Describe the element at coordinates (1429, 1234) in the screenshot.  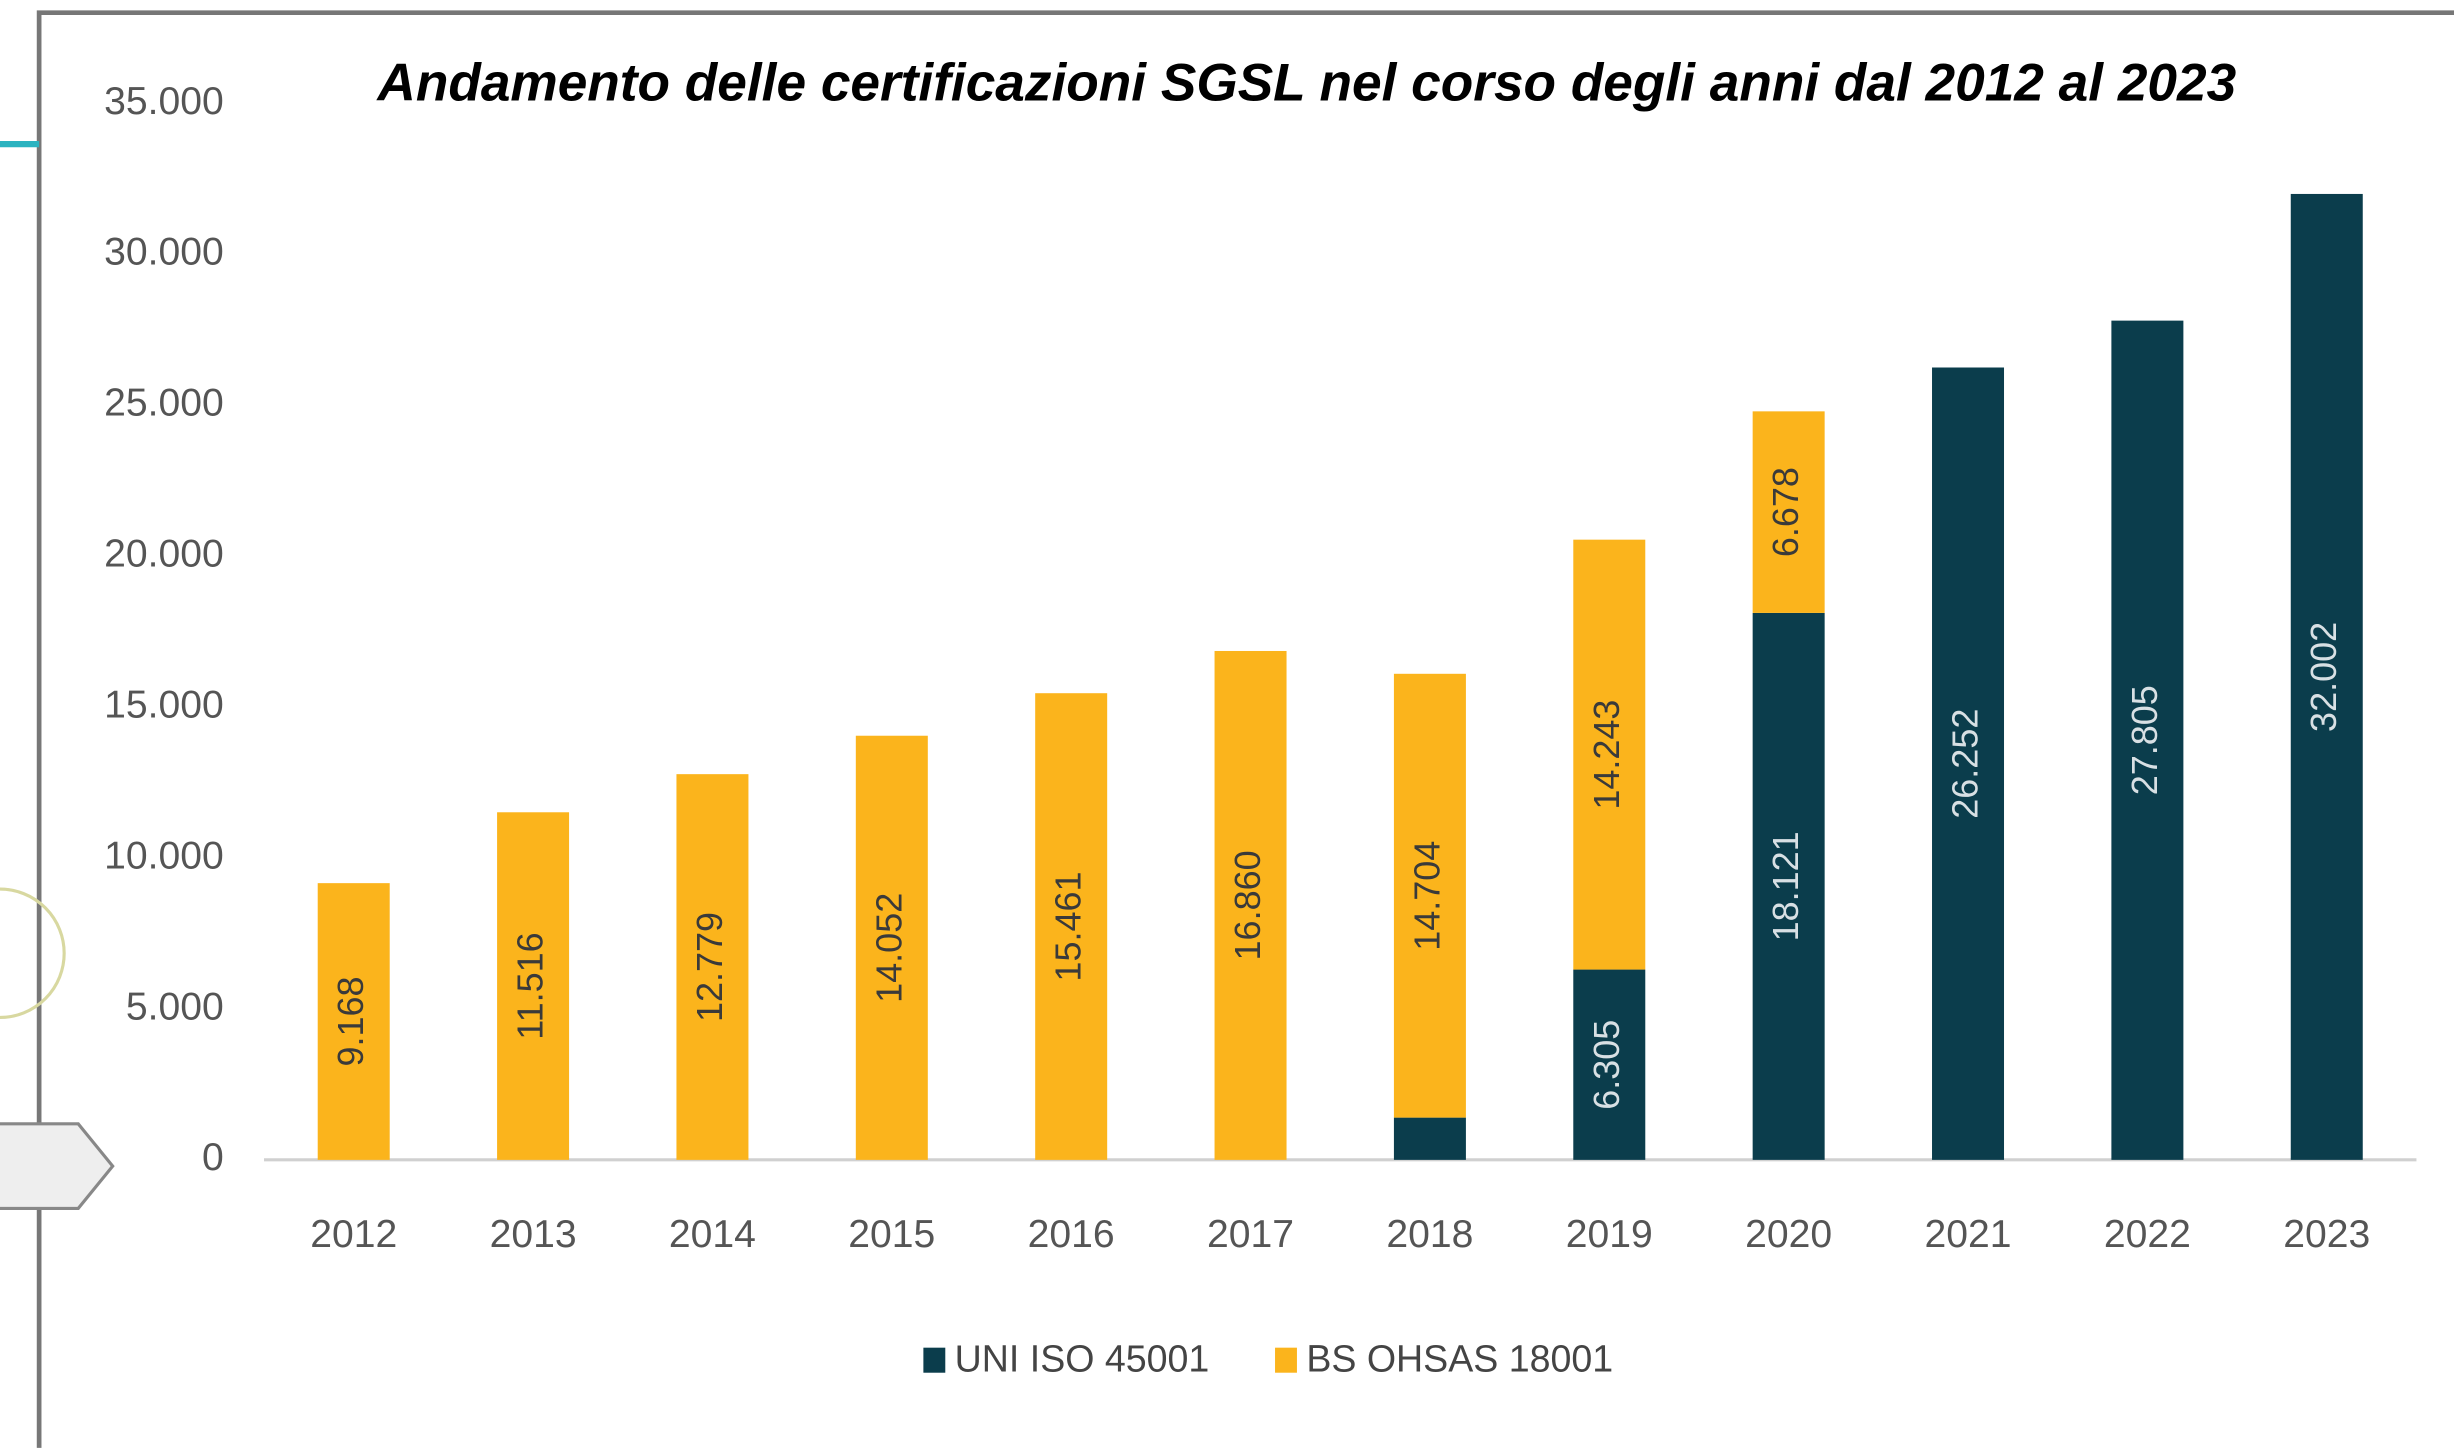
I see `x-tick-label: 2018` at that location.